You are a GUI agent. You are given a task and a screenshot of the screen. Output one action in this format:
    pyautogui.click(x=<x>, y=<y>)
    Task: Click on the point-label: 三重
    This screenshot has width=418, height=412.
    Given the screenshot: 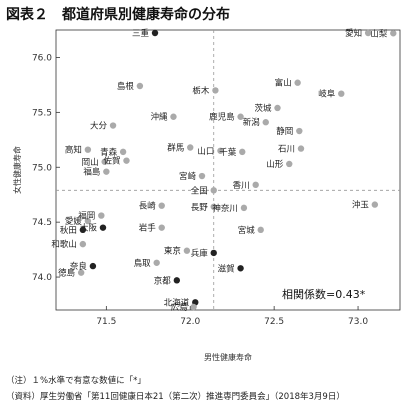 What is the action you would take?
    pyautogui.click(x=141, y=33)
    